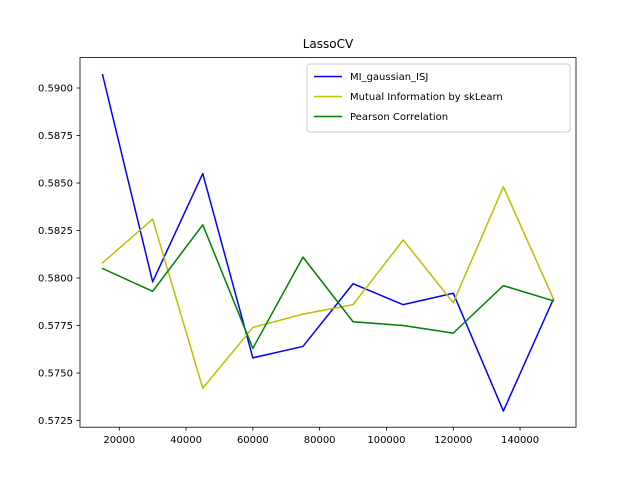  I want to click on legend-label-2: Mutual Information by skLearn, so click(426, 97).